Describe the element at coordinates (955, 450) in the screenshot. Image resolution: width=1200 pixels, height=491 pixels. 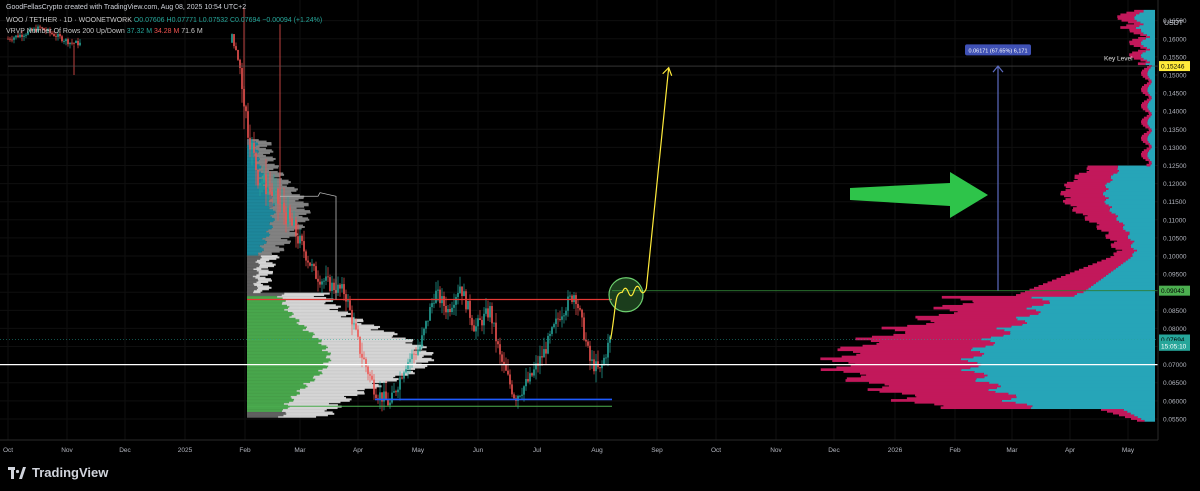
I see `time-tick-label: Feb` at that location.